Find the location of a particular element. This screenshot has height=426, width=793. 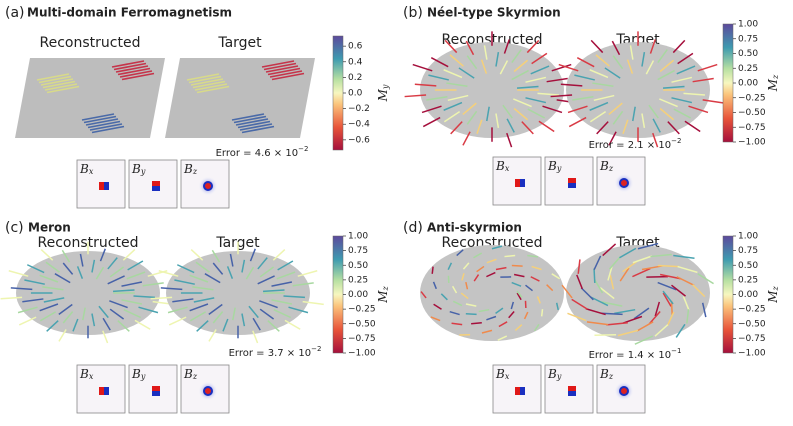

panel-label: (a) is located at coordinates (15, 13).